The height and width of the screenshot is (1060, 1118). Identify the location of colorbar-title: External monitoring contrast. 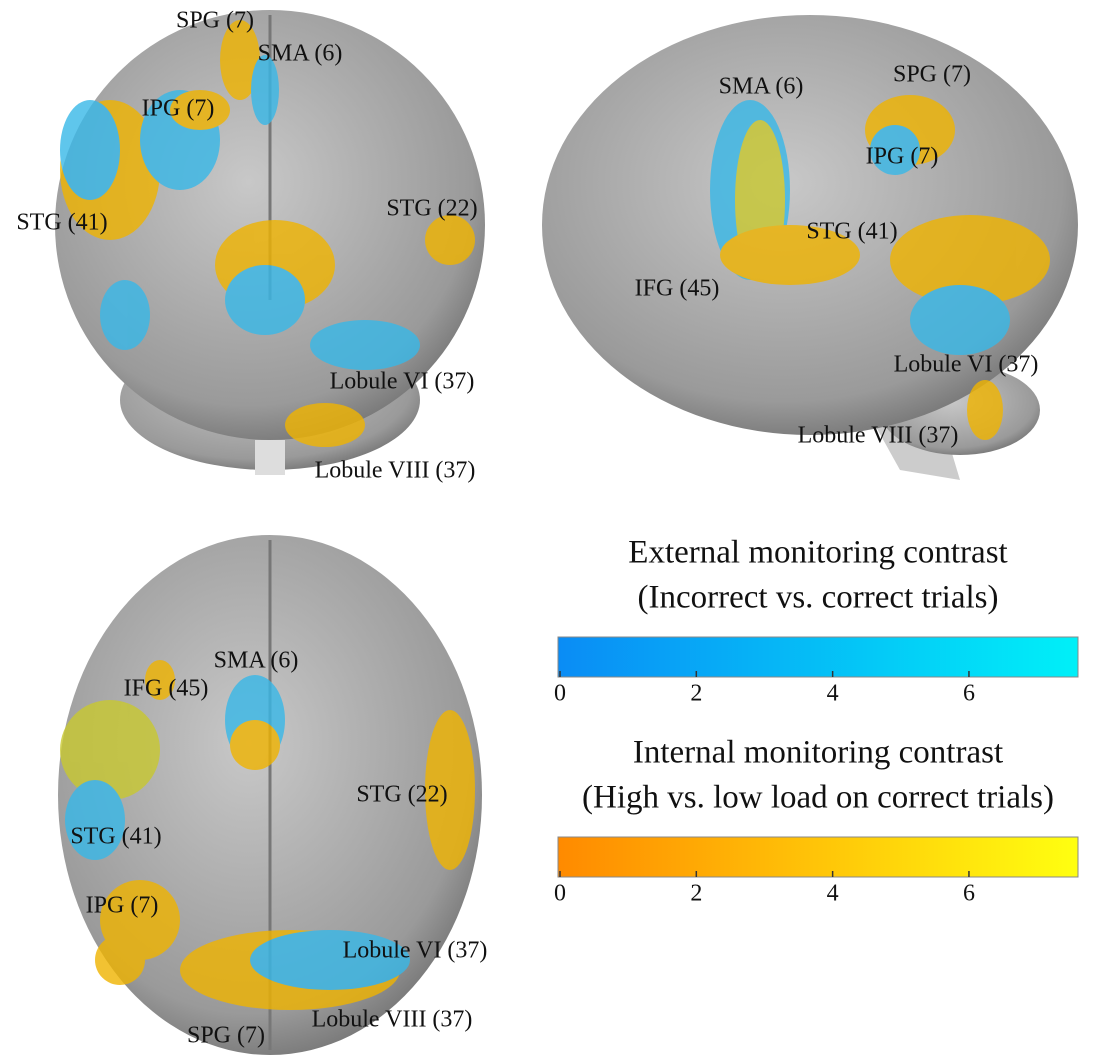
(817, 553).